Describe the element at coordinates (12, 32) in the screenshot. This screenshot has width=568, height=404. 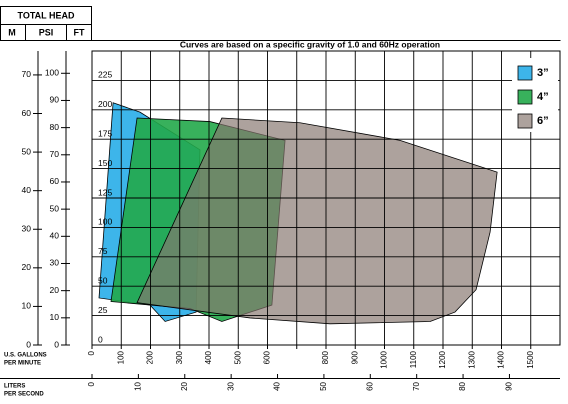
I see `header-column: M` at that location.